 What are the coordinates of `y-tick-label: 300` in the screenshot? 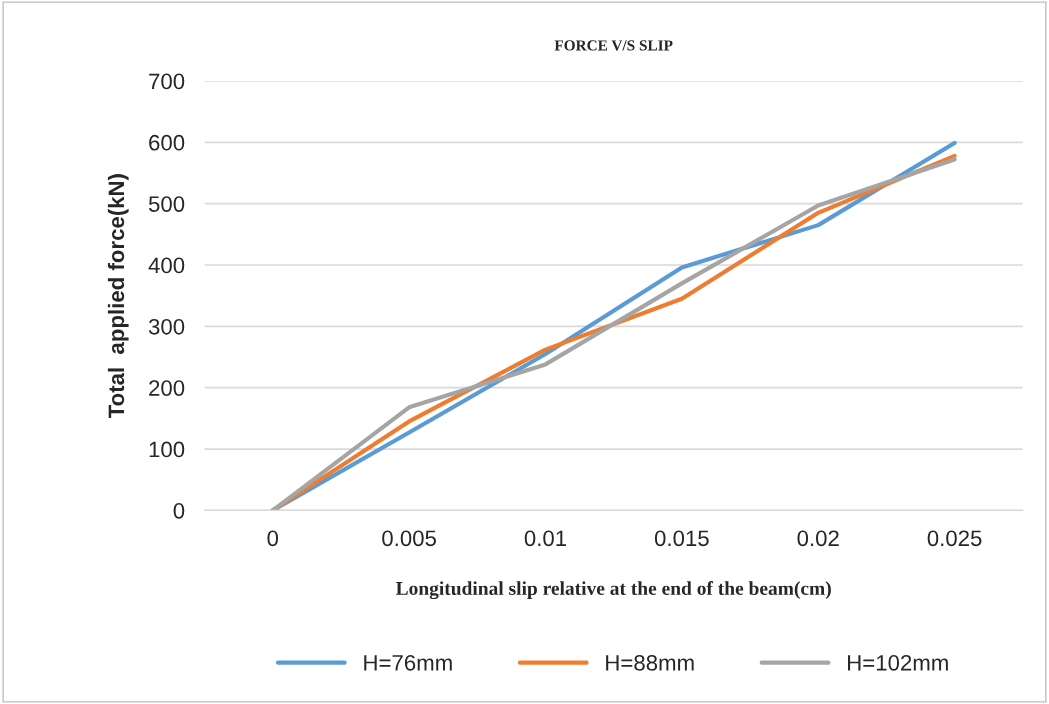 It's located at (166, 326).